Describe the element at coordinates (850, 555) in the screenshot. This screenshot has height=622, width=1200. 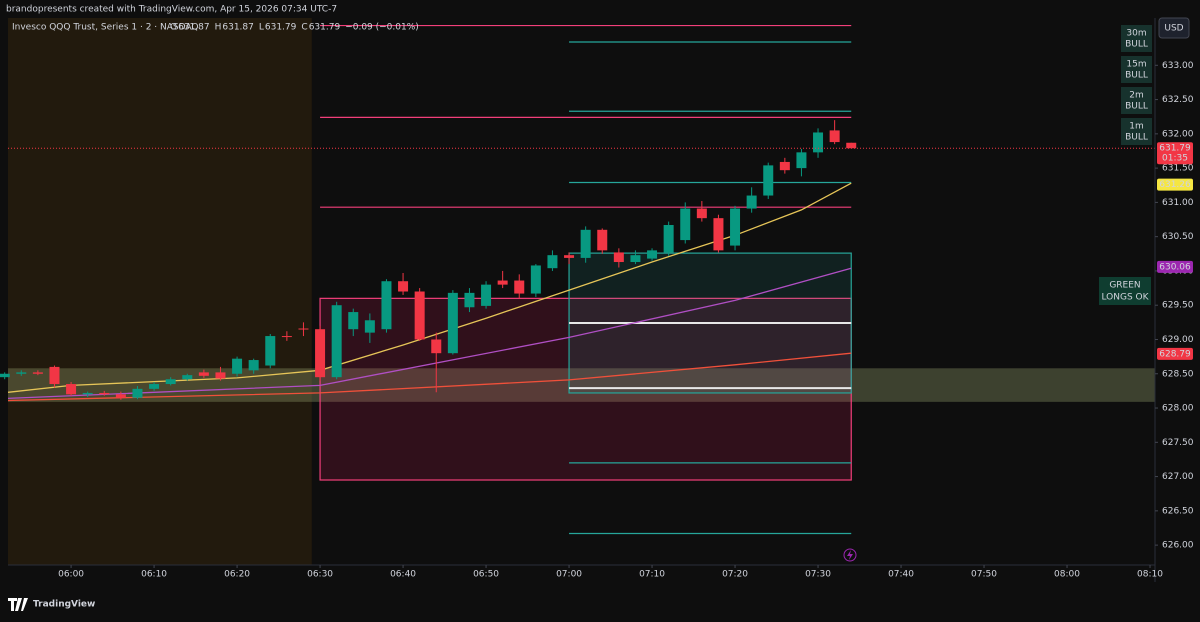
I see `event-icon` at that location.